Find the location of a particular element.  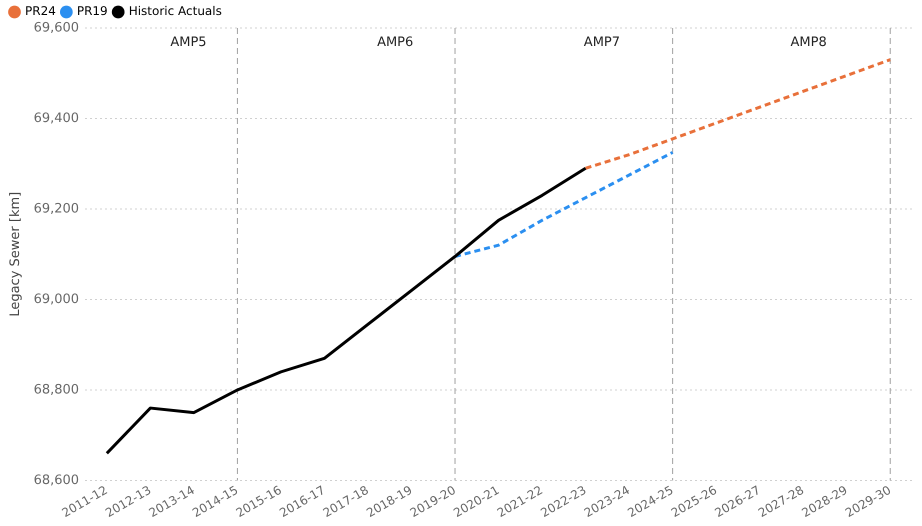

annotation: AMP7 is located at coordinates (602, 42).